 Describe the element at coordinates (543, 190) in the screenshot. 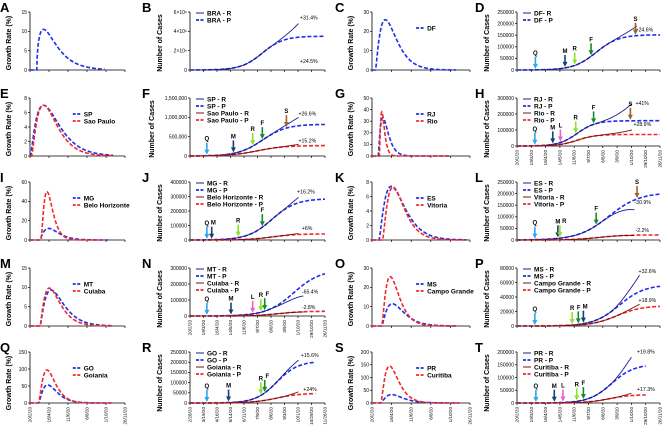

I see `legend-label: ES - P` at that location.